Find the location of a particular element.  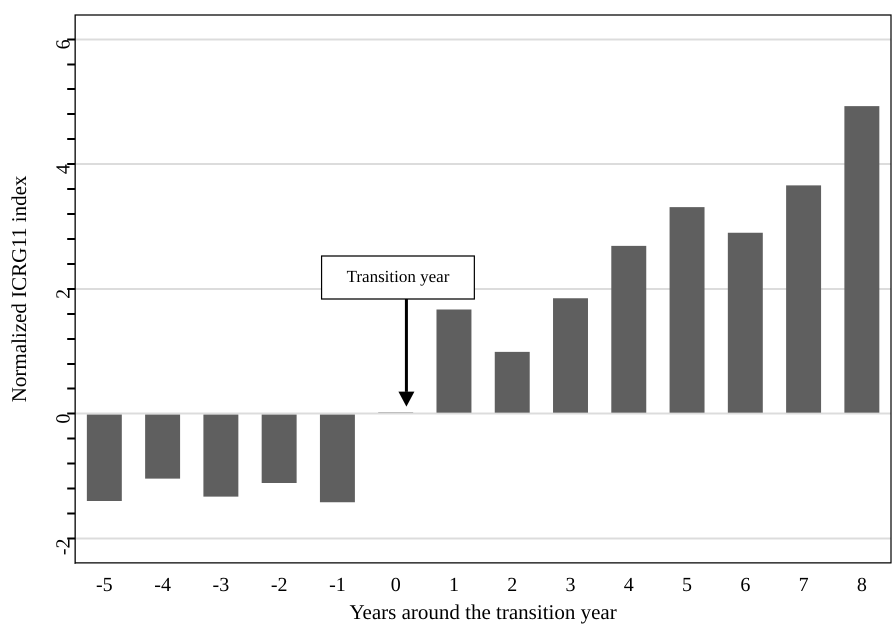

x-tick-label: 6 is located at coordinates (745, 585).